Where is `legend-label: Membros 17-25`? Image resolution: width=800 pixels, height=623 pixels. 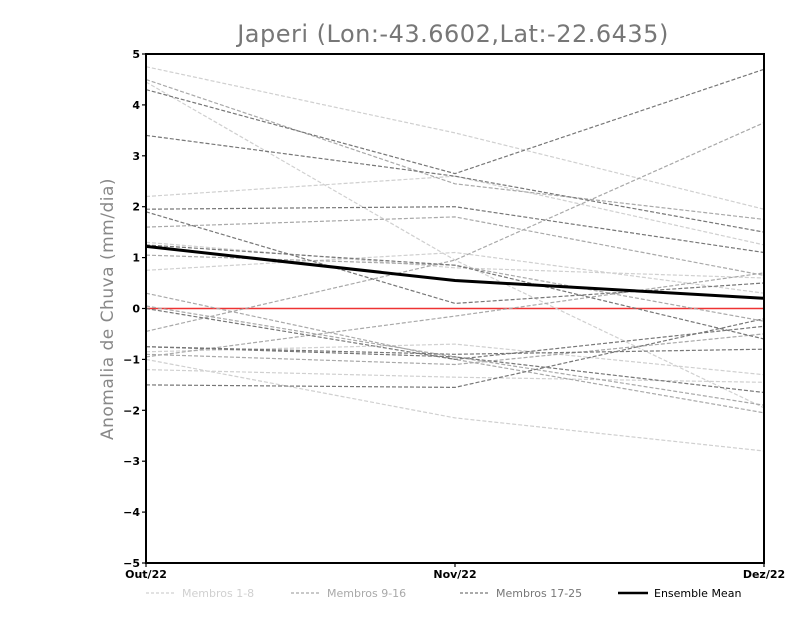 legend-label: Membros 17-25 is located at coordinates (539, 593).